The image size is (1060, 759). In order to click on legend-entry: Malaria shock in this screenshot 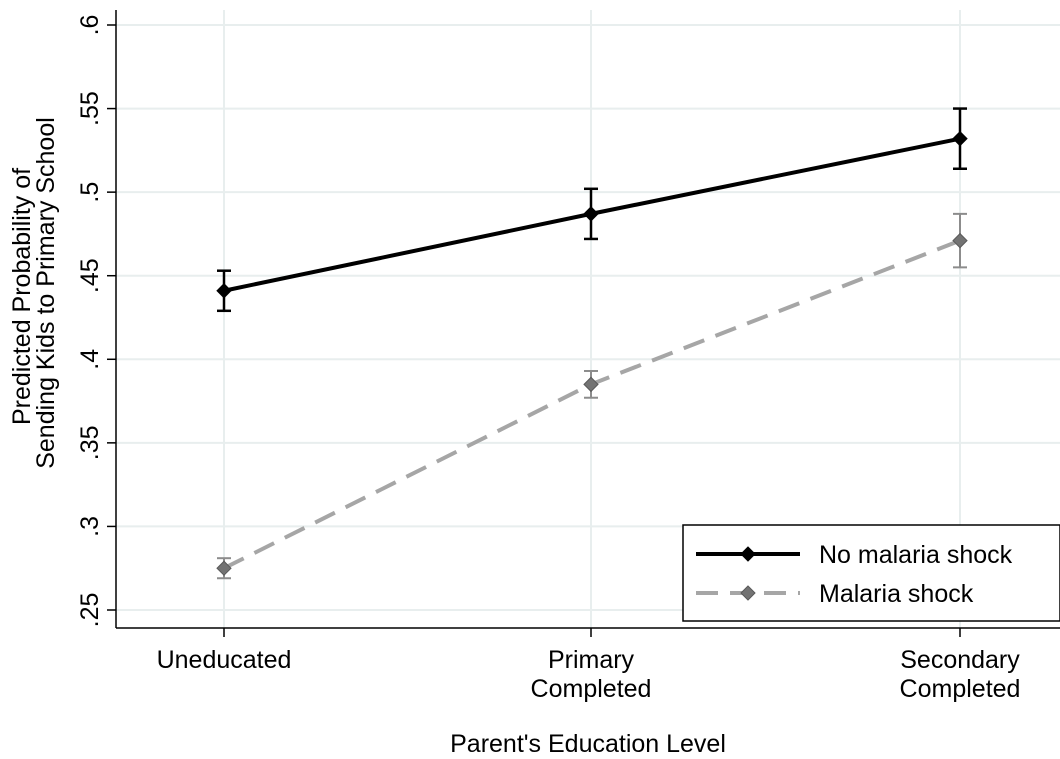, I will do `click(835, 594)`.